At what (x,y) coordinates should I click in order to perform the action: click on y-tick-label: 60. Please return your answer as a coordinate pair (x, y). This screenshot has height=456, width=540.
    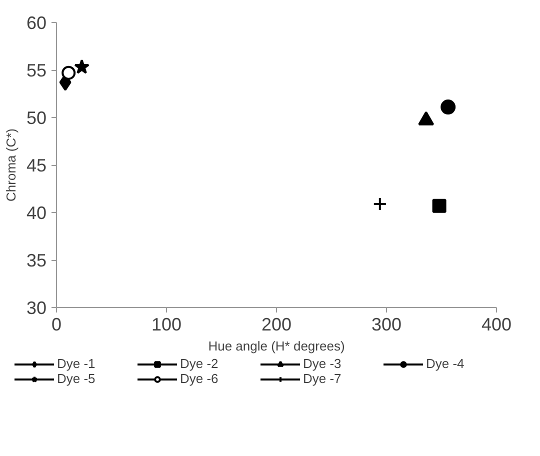
    Looking at the image, I should click on (36, 23).